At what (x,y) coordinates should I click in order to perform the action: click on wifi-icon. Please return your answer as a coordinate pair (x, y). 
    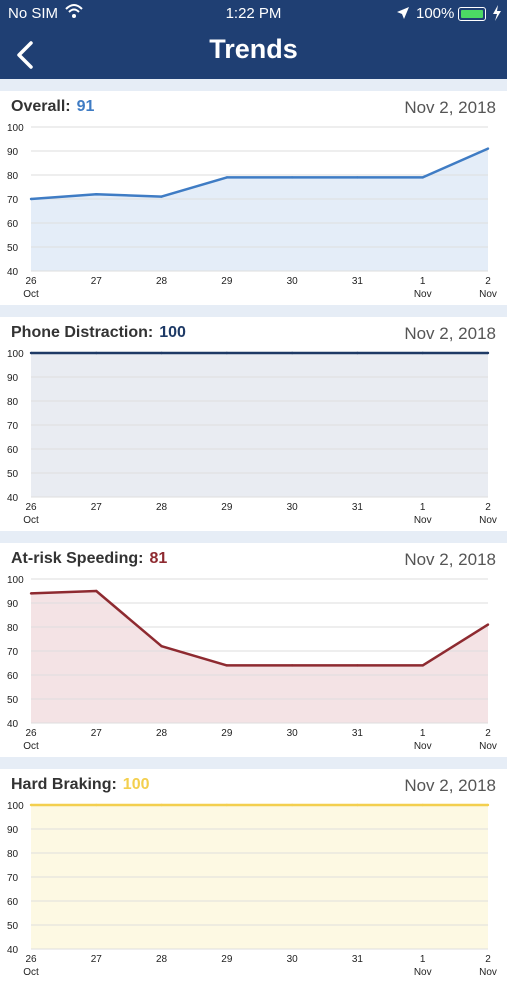
    Looking at the image, I should click on (74, 13).